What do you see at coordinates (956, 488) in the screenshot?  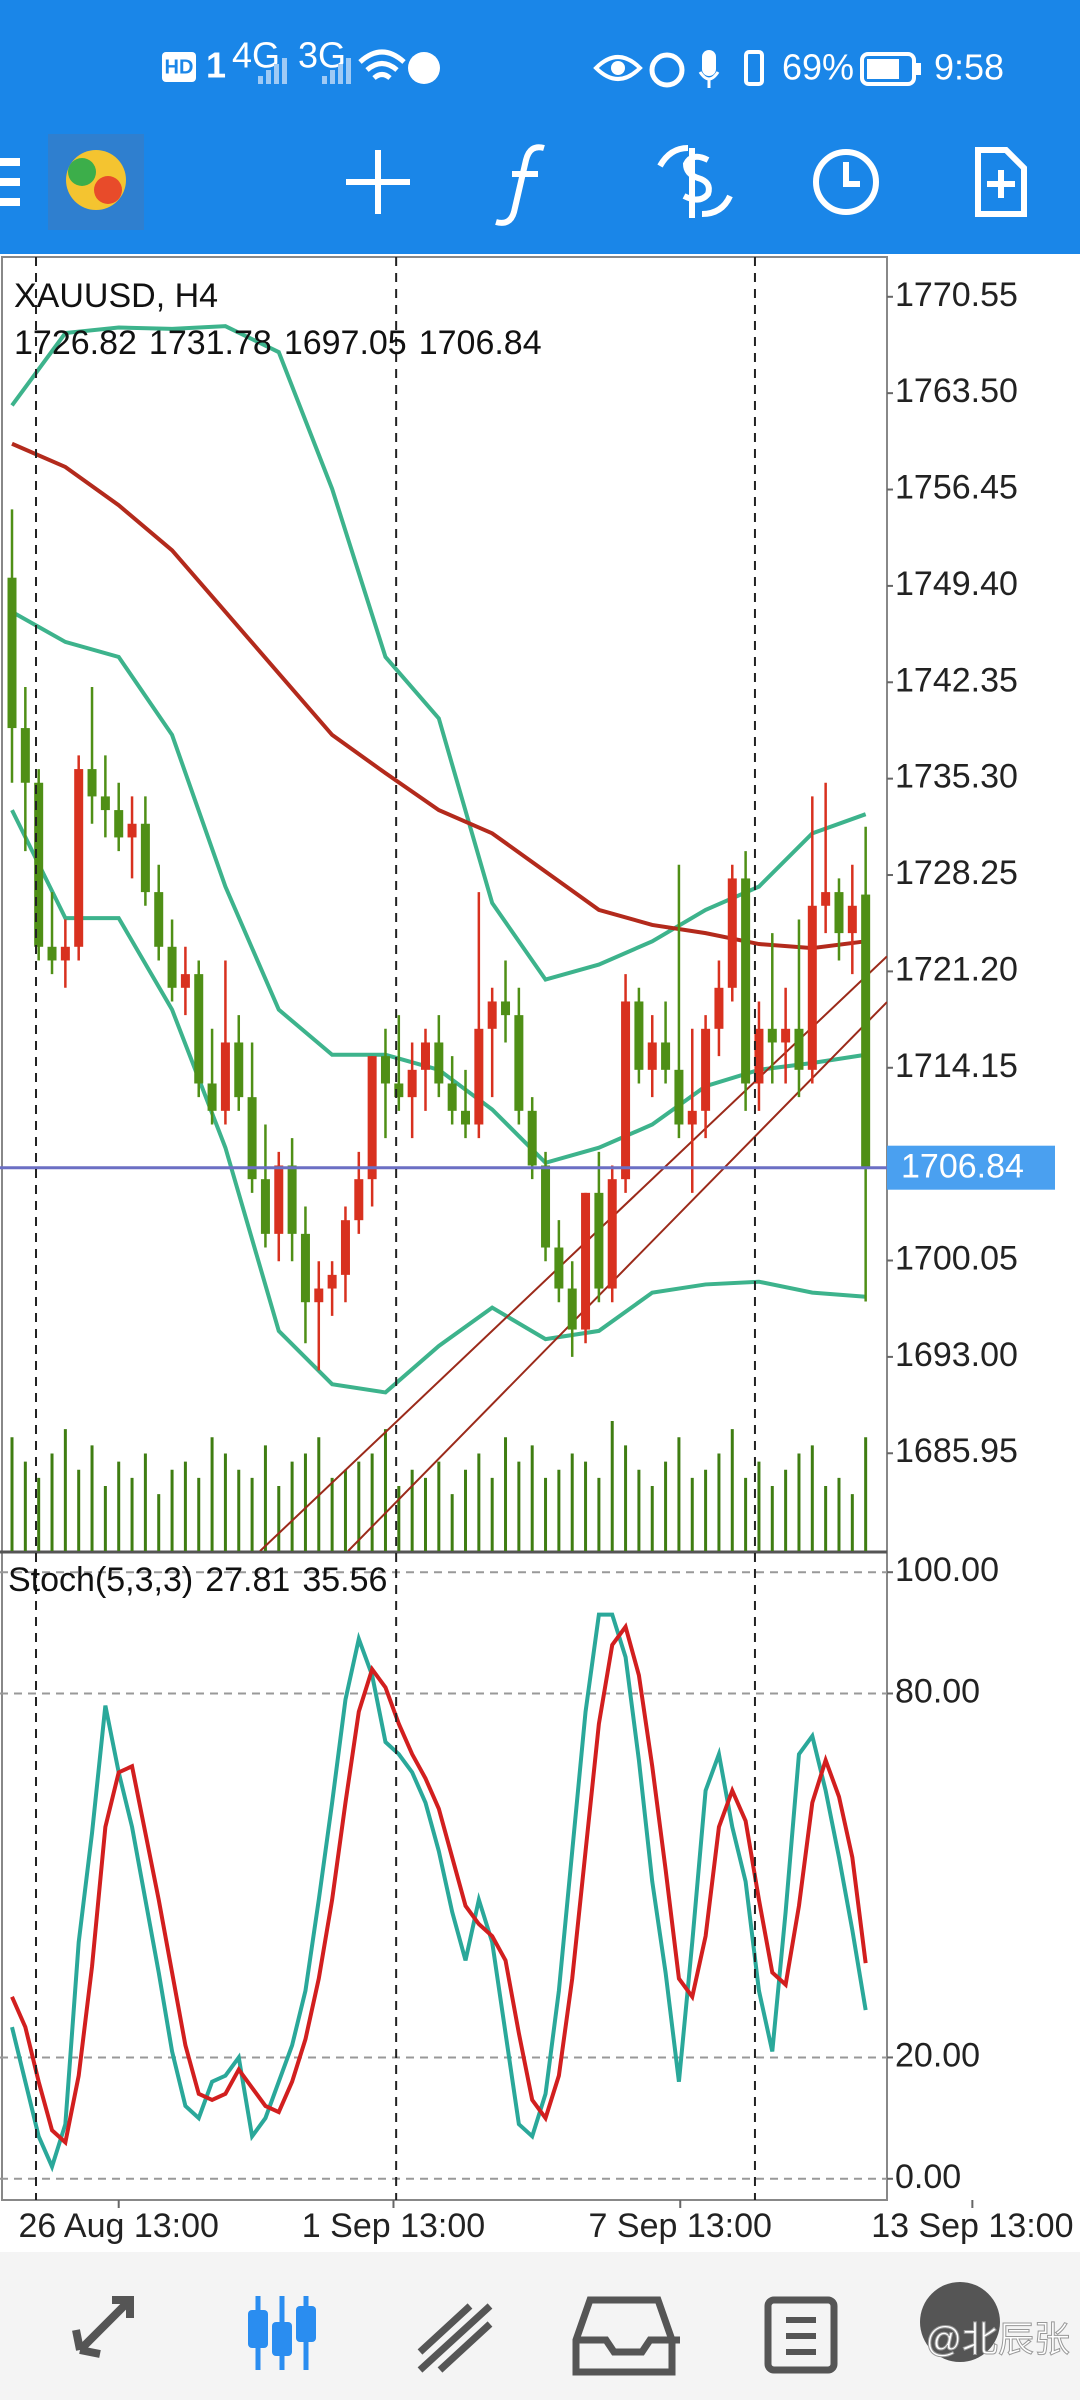 I see `y-tick-label: 1756.45` at bounding box center [956, 488].